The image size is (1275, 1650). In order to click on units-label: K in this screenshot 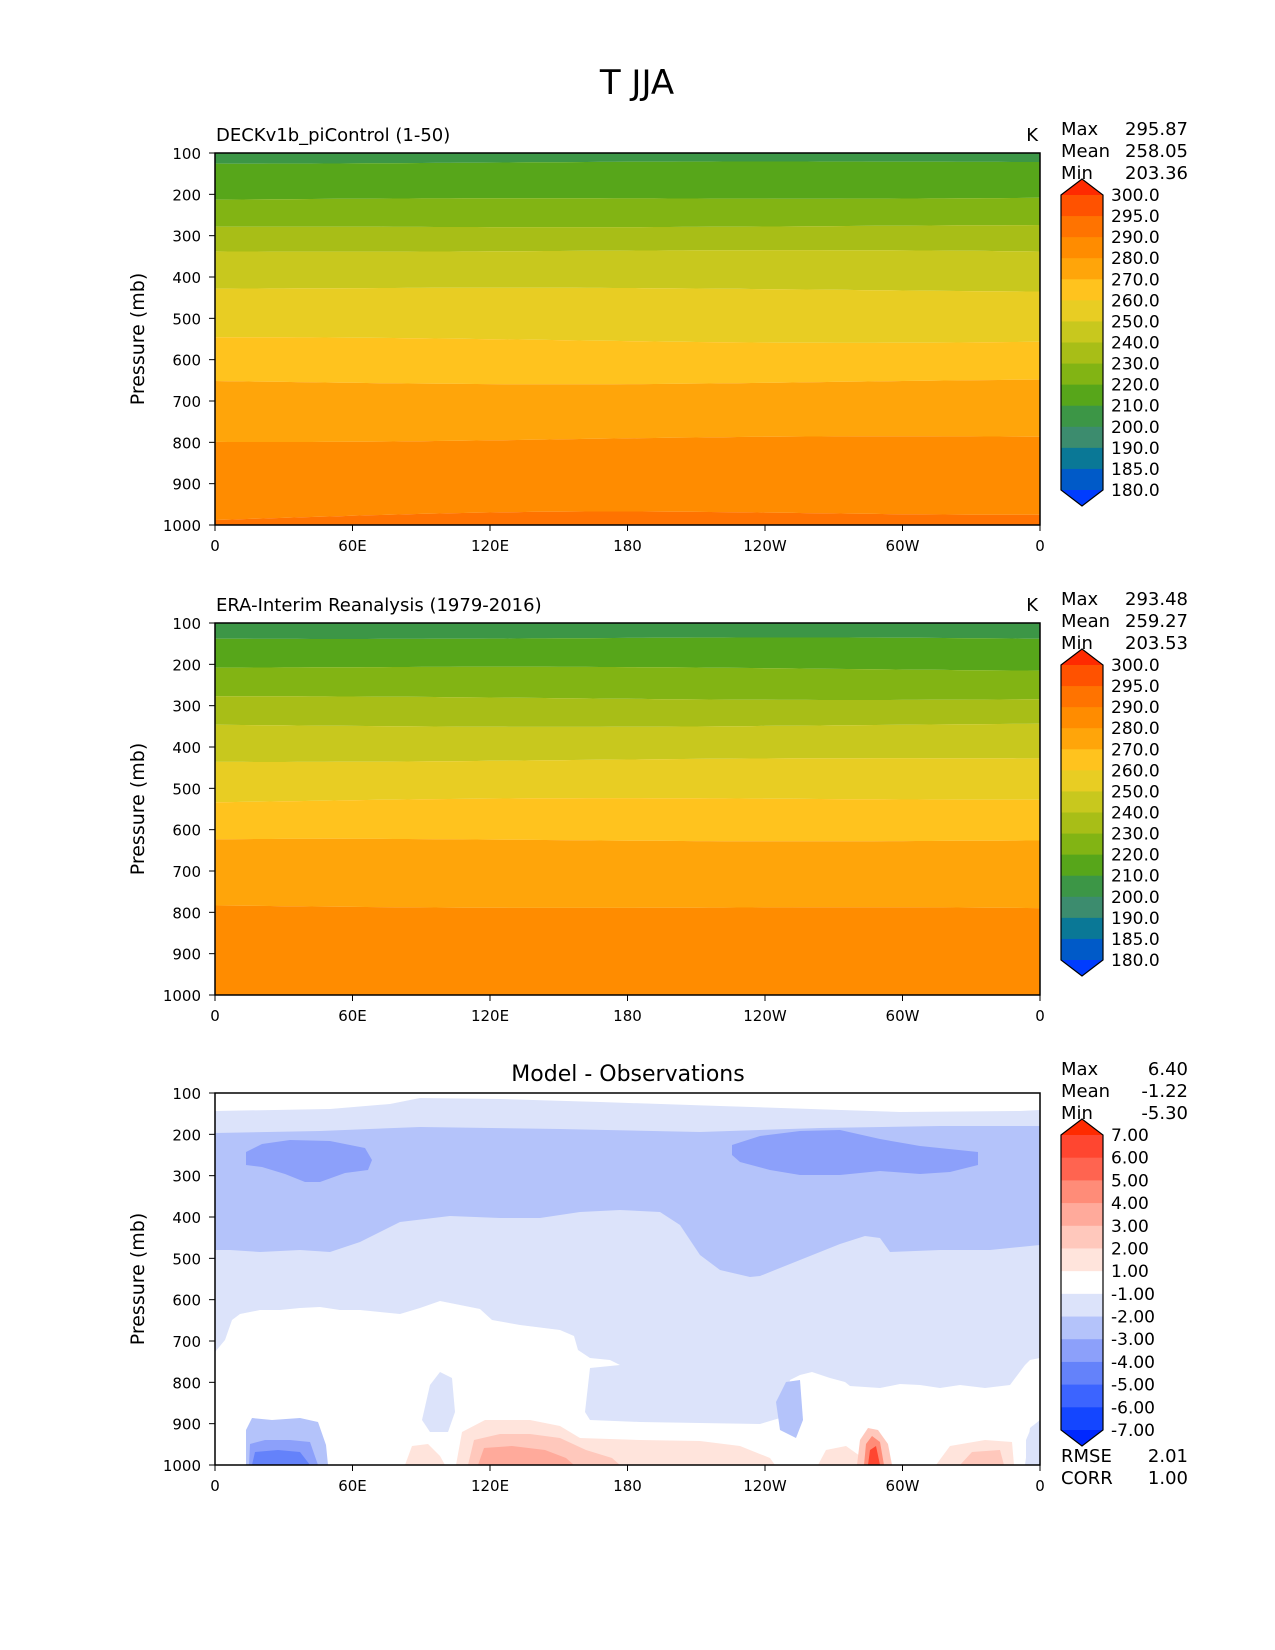, I will do `click(1032, 605)`.